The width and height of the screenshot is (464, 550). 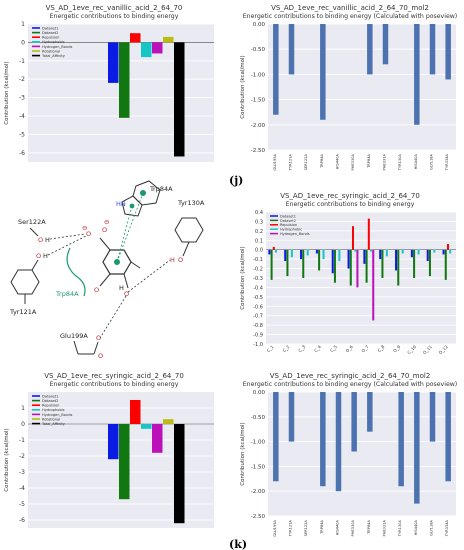 I want to click on bar-o_6-repulsion, so click(x=352, y=238).